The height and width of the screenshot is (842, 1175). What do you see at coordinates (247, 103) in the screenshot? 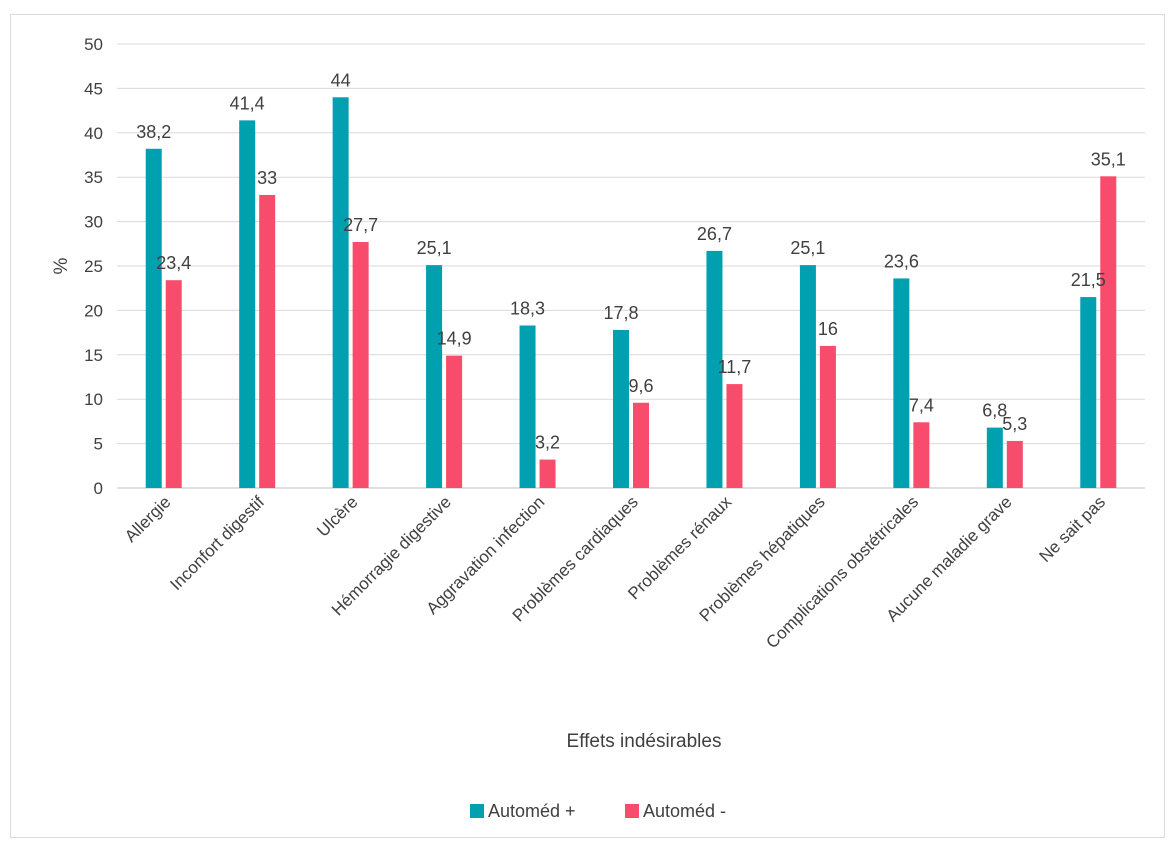
I see `data-label: 41,4` at bounding box center [247, 103].